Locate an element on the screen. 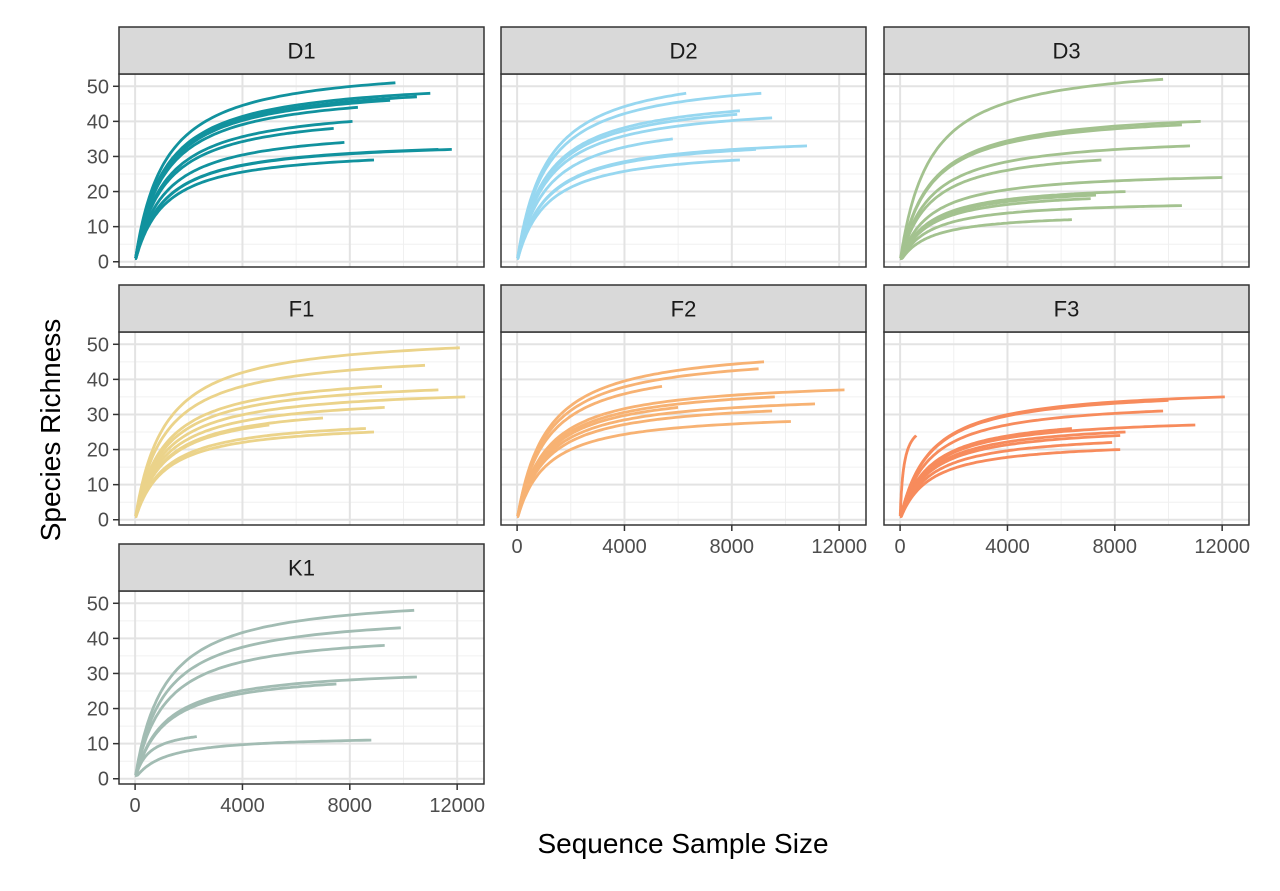  facet-strip-label: F1 is located at coordinates (302, 309).